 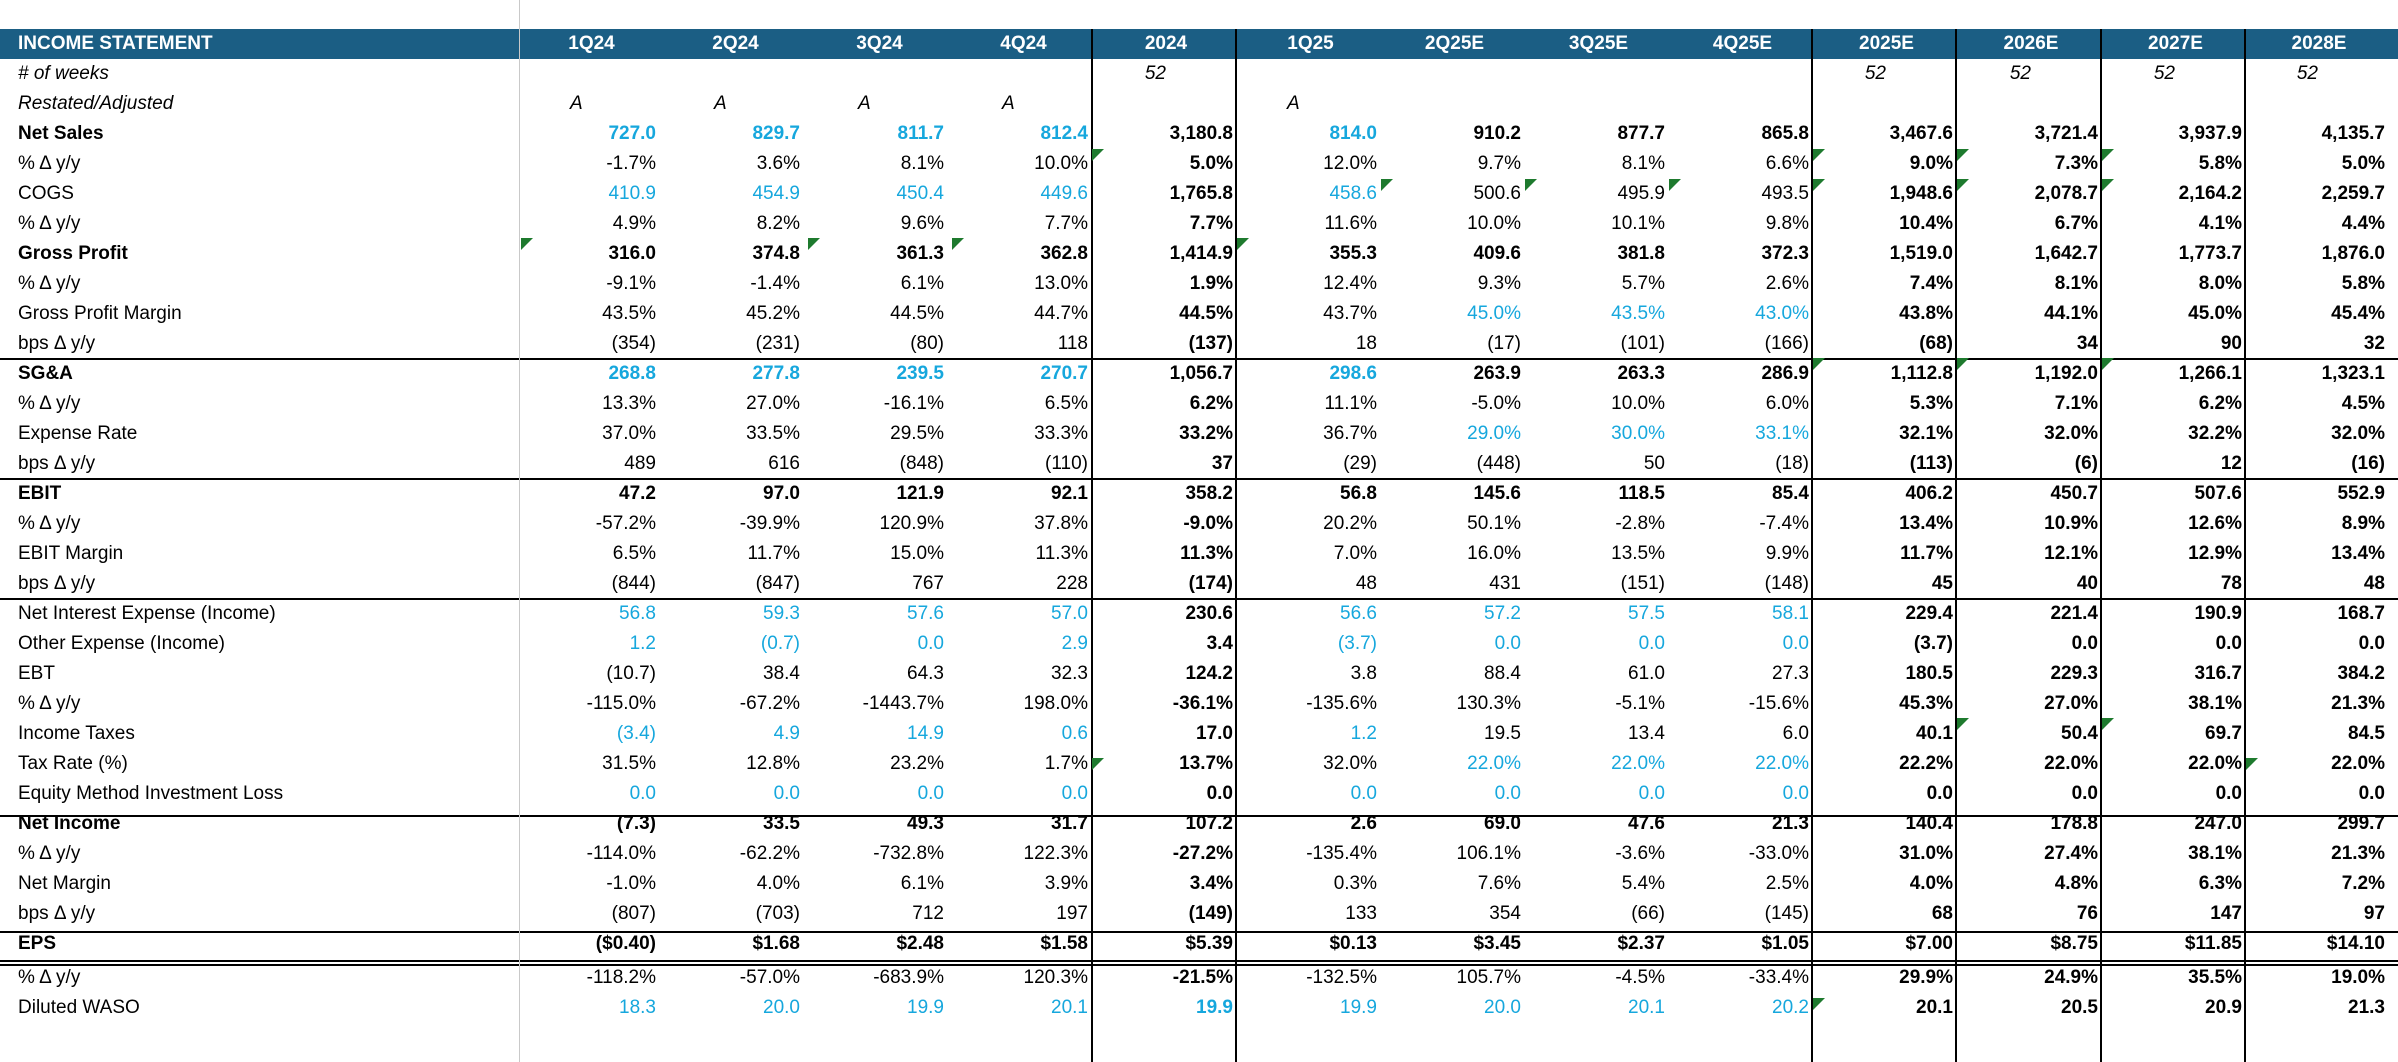 What do you see at coordinates (591, 43) in the screenshot?
I see `column-header-1q24: 1Q24` at bounding box center [591, 43].